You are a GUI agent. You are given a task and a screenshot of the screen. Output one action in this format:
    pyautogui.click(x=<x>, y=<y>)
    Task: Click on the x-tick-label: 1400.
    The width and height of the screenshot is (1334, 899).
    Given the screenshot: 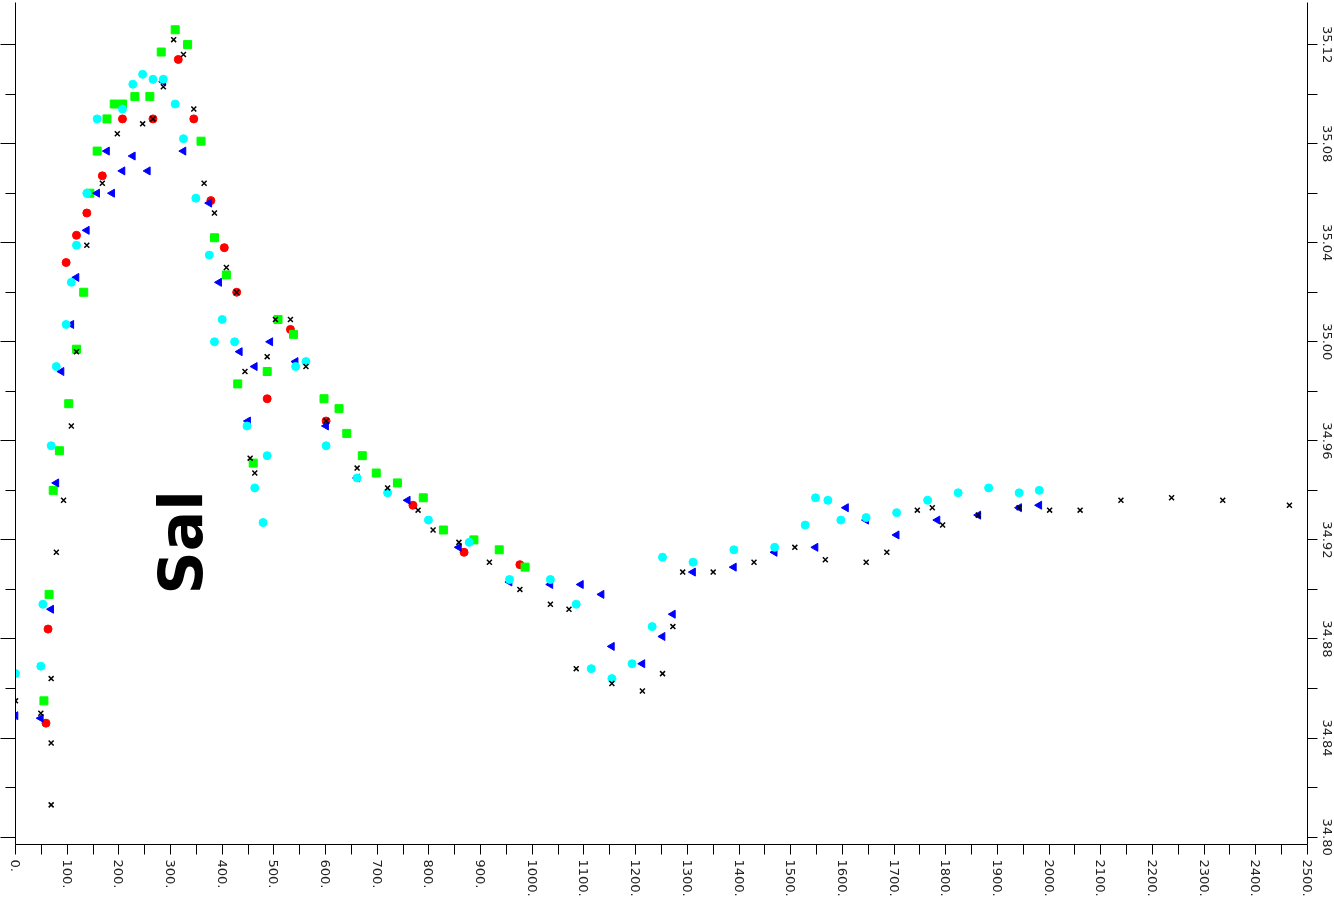 What is the action you would take?
    pyautogui.click(x=739, y=878)
    